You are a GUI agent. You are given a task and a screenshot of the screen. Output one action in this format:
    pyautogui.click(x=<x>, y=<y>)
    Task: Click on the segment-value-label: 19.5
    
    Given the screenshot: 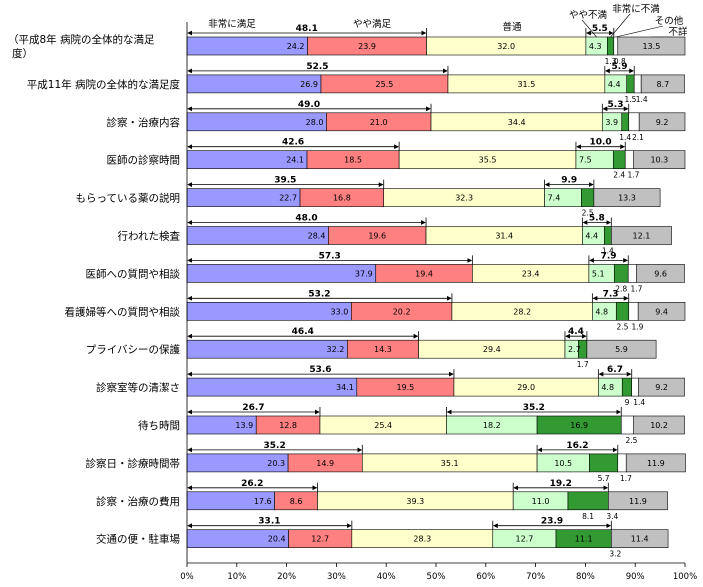 What is the action you would take?
    pyautogui.click(x=405, y=387)
    